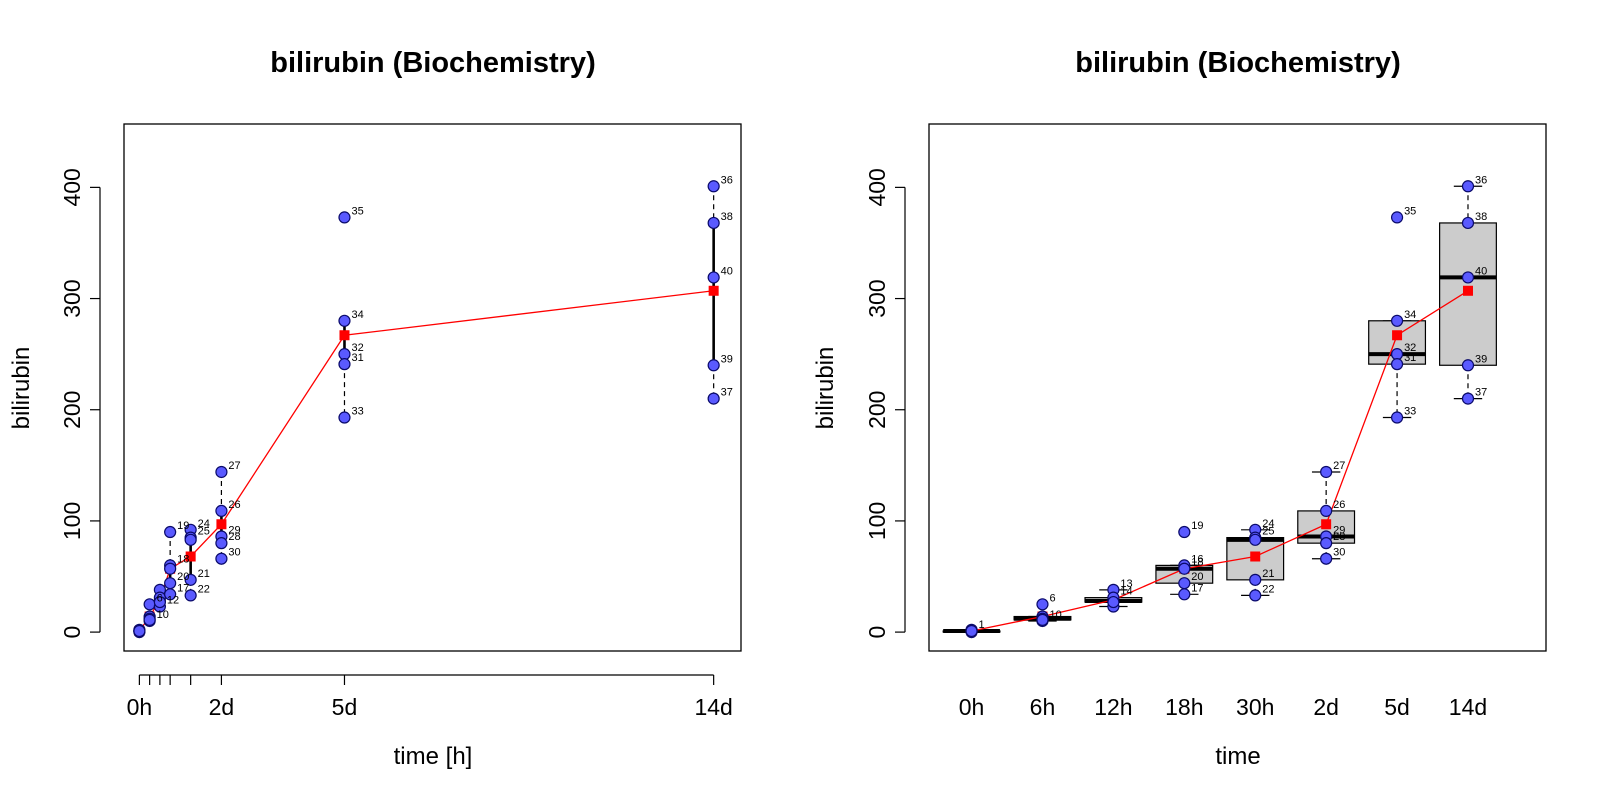 Image resolution: width=1600 pixels, height=800 pixels. What do you see at coordinates (72, 187) in the screenshot?
I see `y-tick-label: 400` at bounding box center [72, 187].